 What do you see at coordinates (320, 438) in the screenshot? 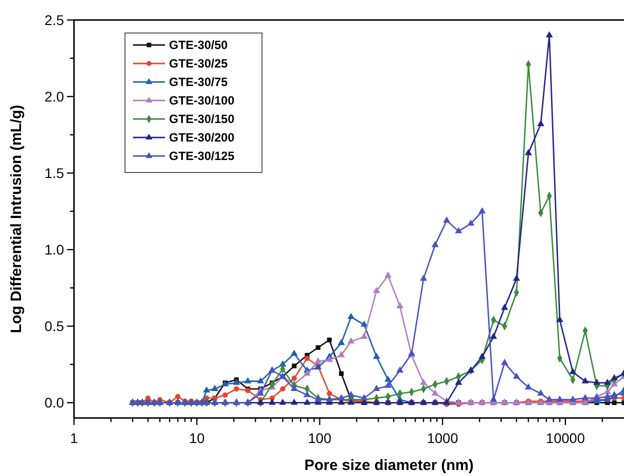
I see `x-tick-label: 100` at bounding box center [320, 438].